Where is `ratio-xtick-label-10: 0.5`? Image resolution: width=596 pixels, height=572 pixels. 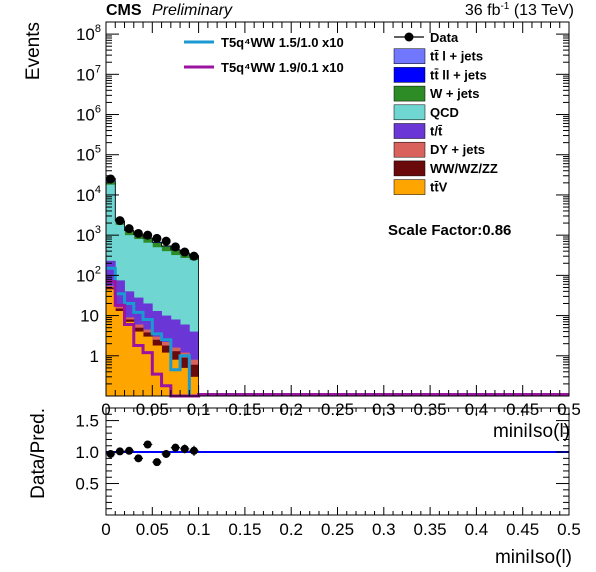 ratio-xtick-label-10: 0.5 is located at coordinates (569, 529).